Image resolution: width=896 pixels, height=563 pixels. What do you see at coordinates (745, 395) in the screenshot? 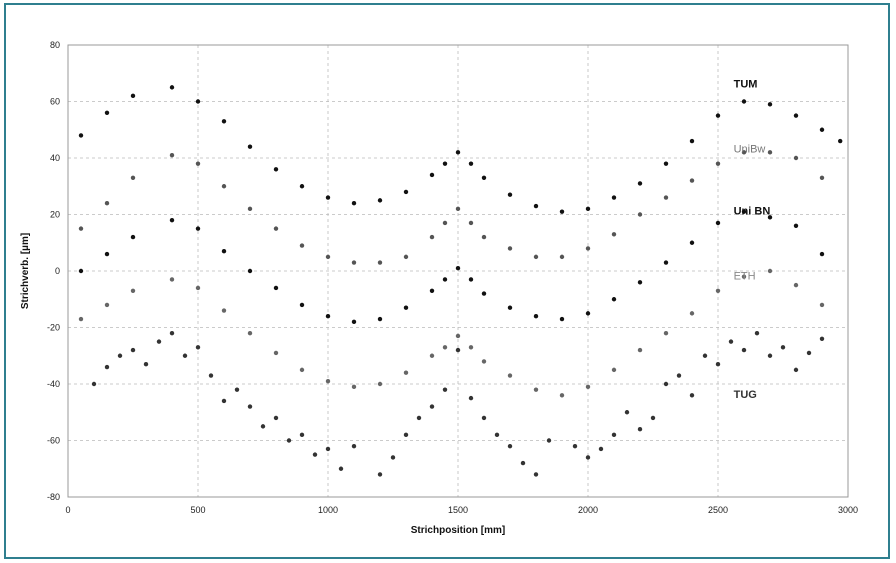
I see `series-label: TUG` at bounding box center [745, 395].